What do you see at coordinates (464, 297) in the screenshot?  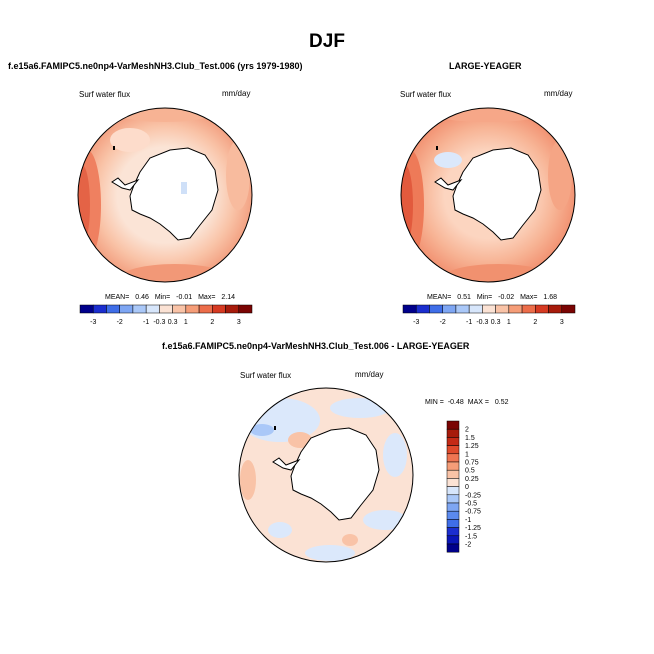 I see `panel-b-mean: 0.51` at bounding box center [464, 297].